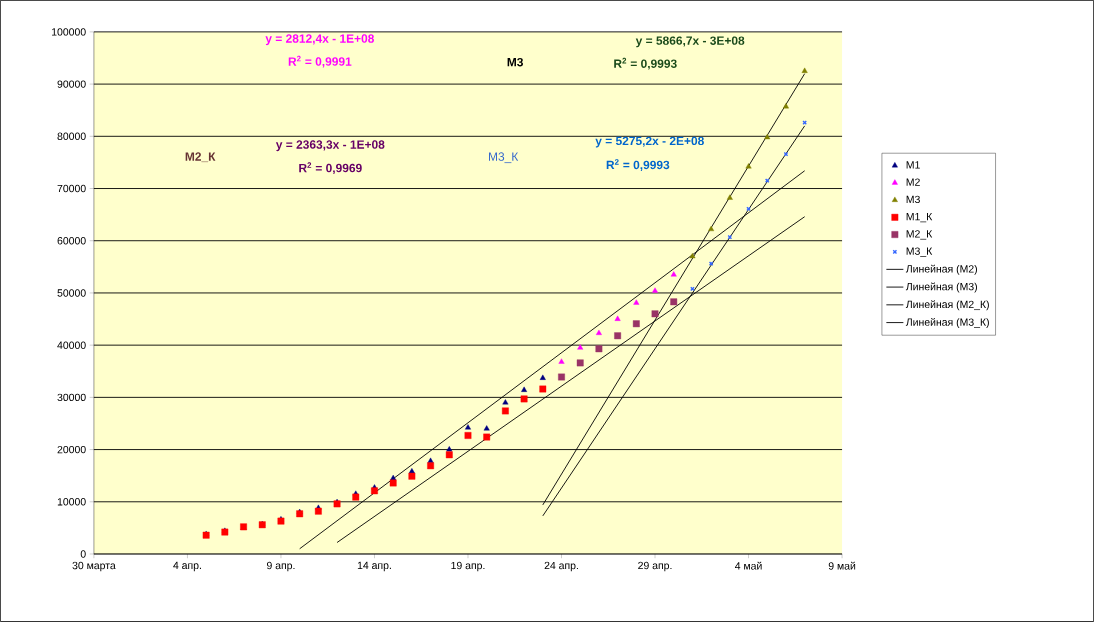 The width and height of the screenshot is (1094, 622). Describe the element at coordinates (655, 566) in the screenshot. I see `x-tick-label: 29 апр.` at that location.